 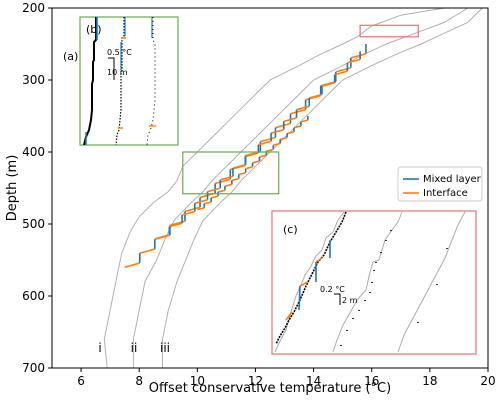 I want to click on inset-c-frame, so click(x=374, y=282).